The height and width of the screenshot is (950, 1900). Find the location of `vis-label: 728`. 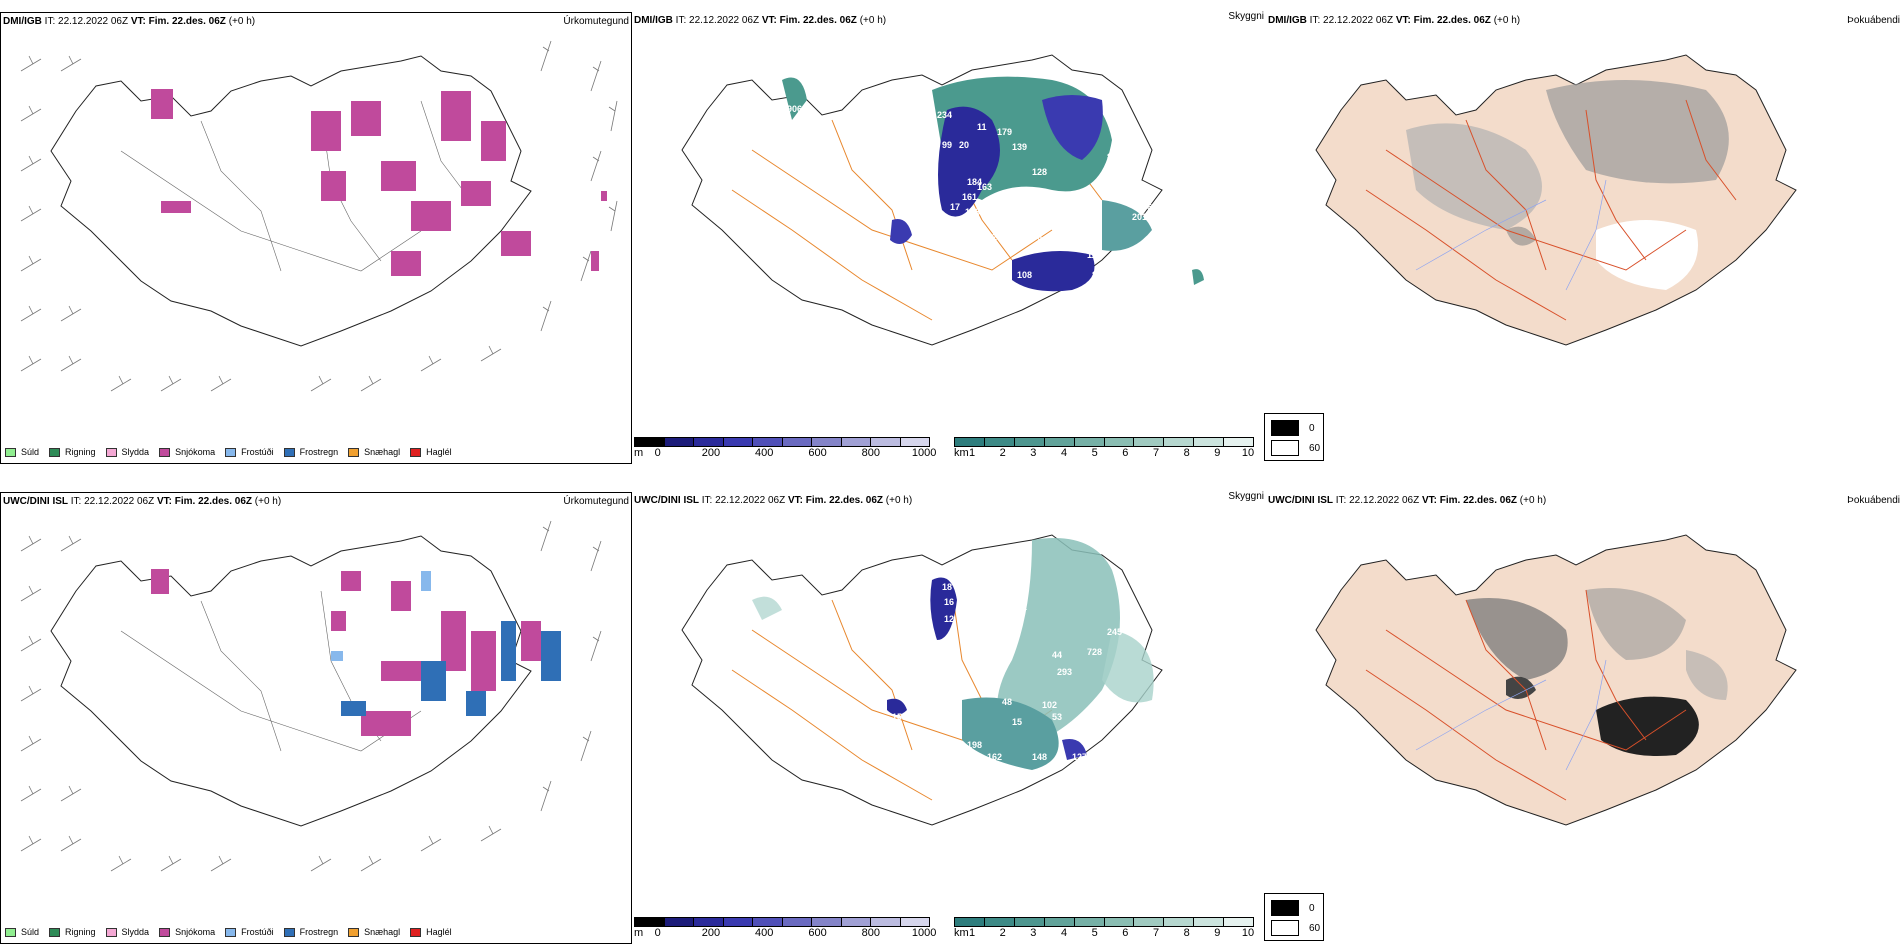

vis-label: 728 is located at coordinates (1094, 652).